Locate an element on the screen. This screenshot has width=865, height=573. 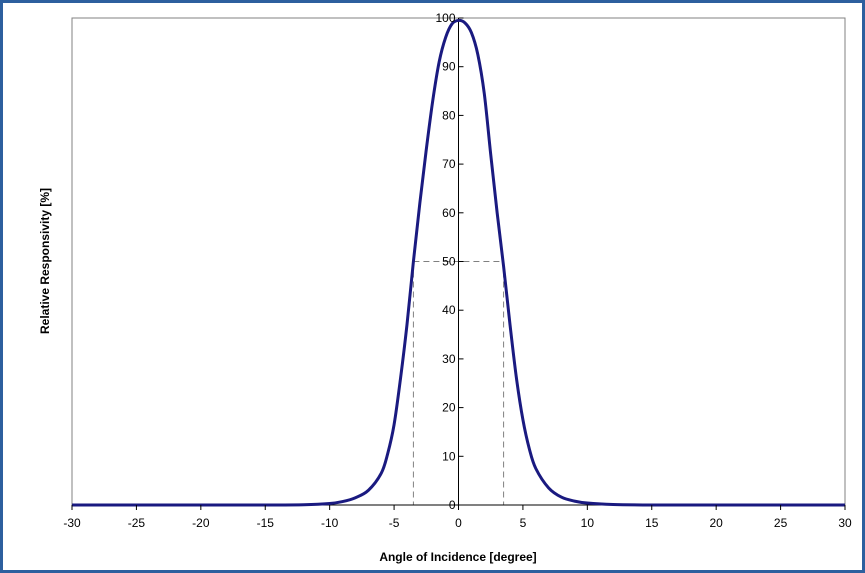
y-tick-label: 30 is located at coordinates (449, 359).